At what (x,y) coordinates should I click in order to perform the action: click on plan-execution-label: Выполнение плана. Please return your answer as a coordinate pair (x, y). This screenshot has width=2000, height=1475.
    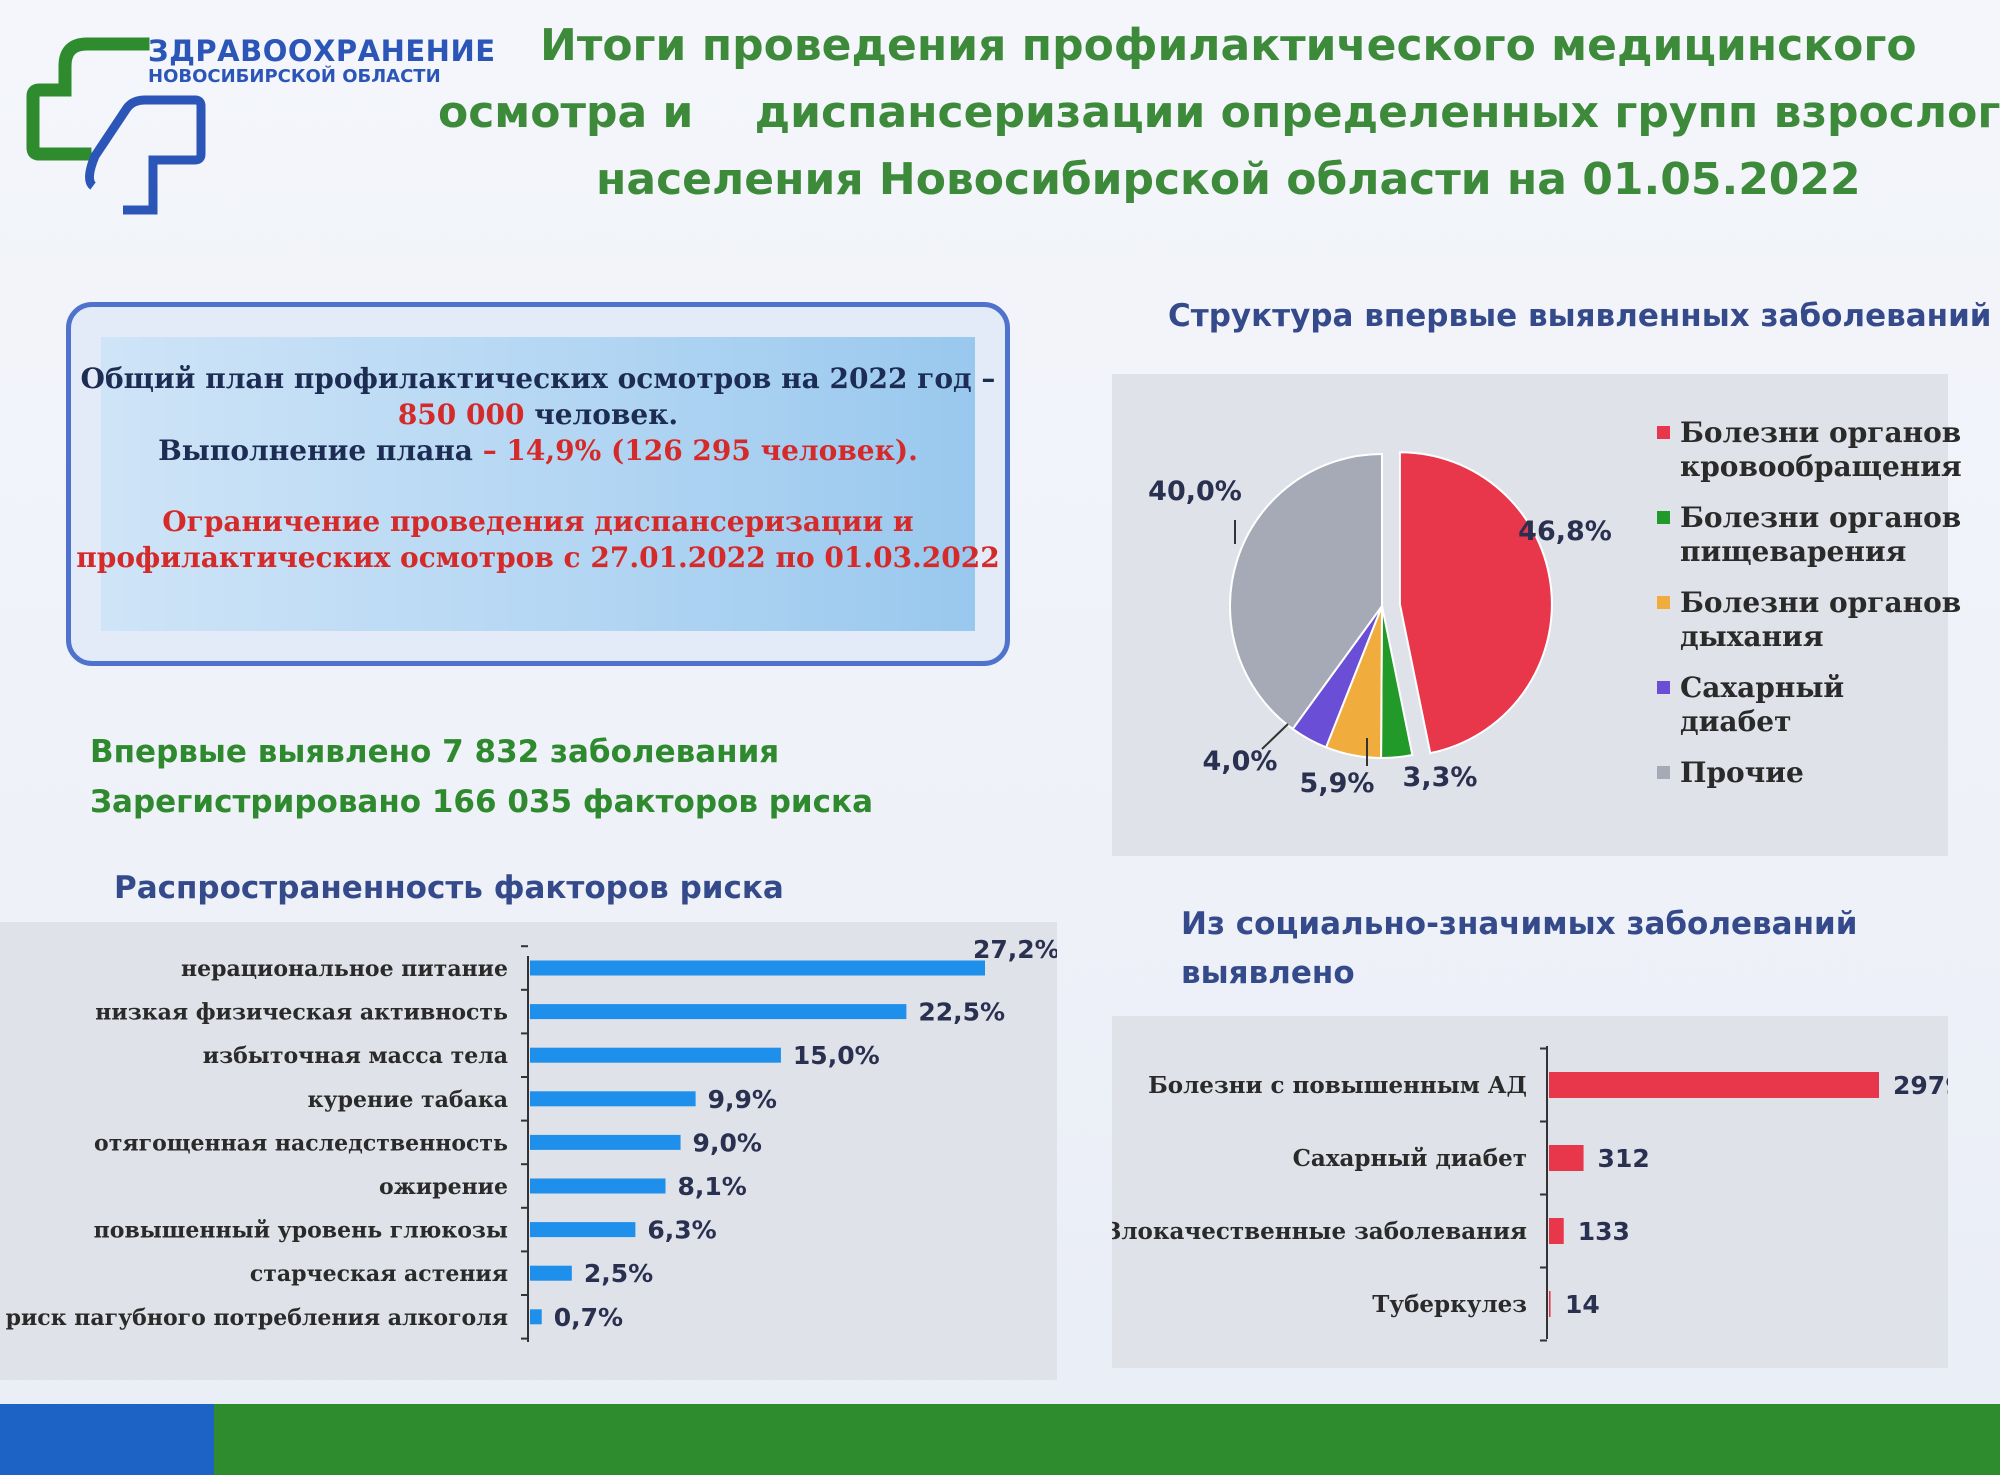
    Looking at the image, I should click on (320, 450).